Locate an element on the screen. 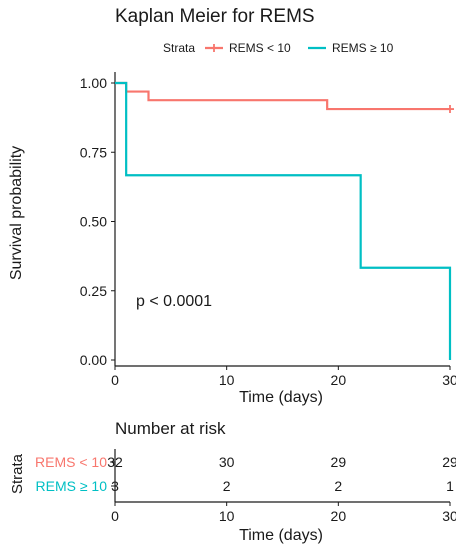  risk-table-title: Number at risk is located at coordinates (170, 428).